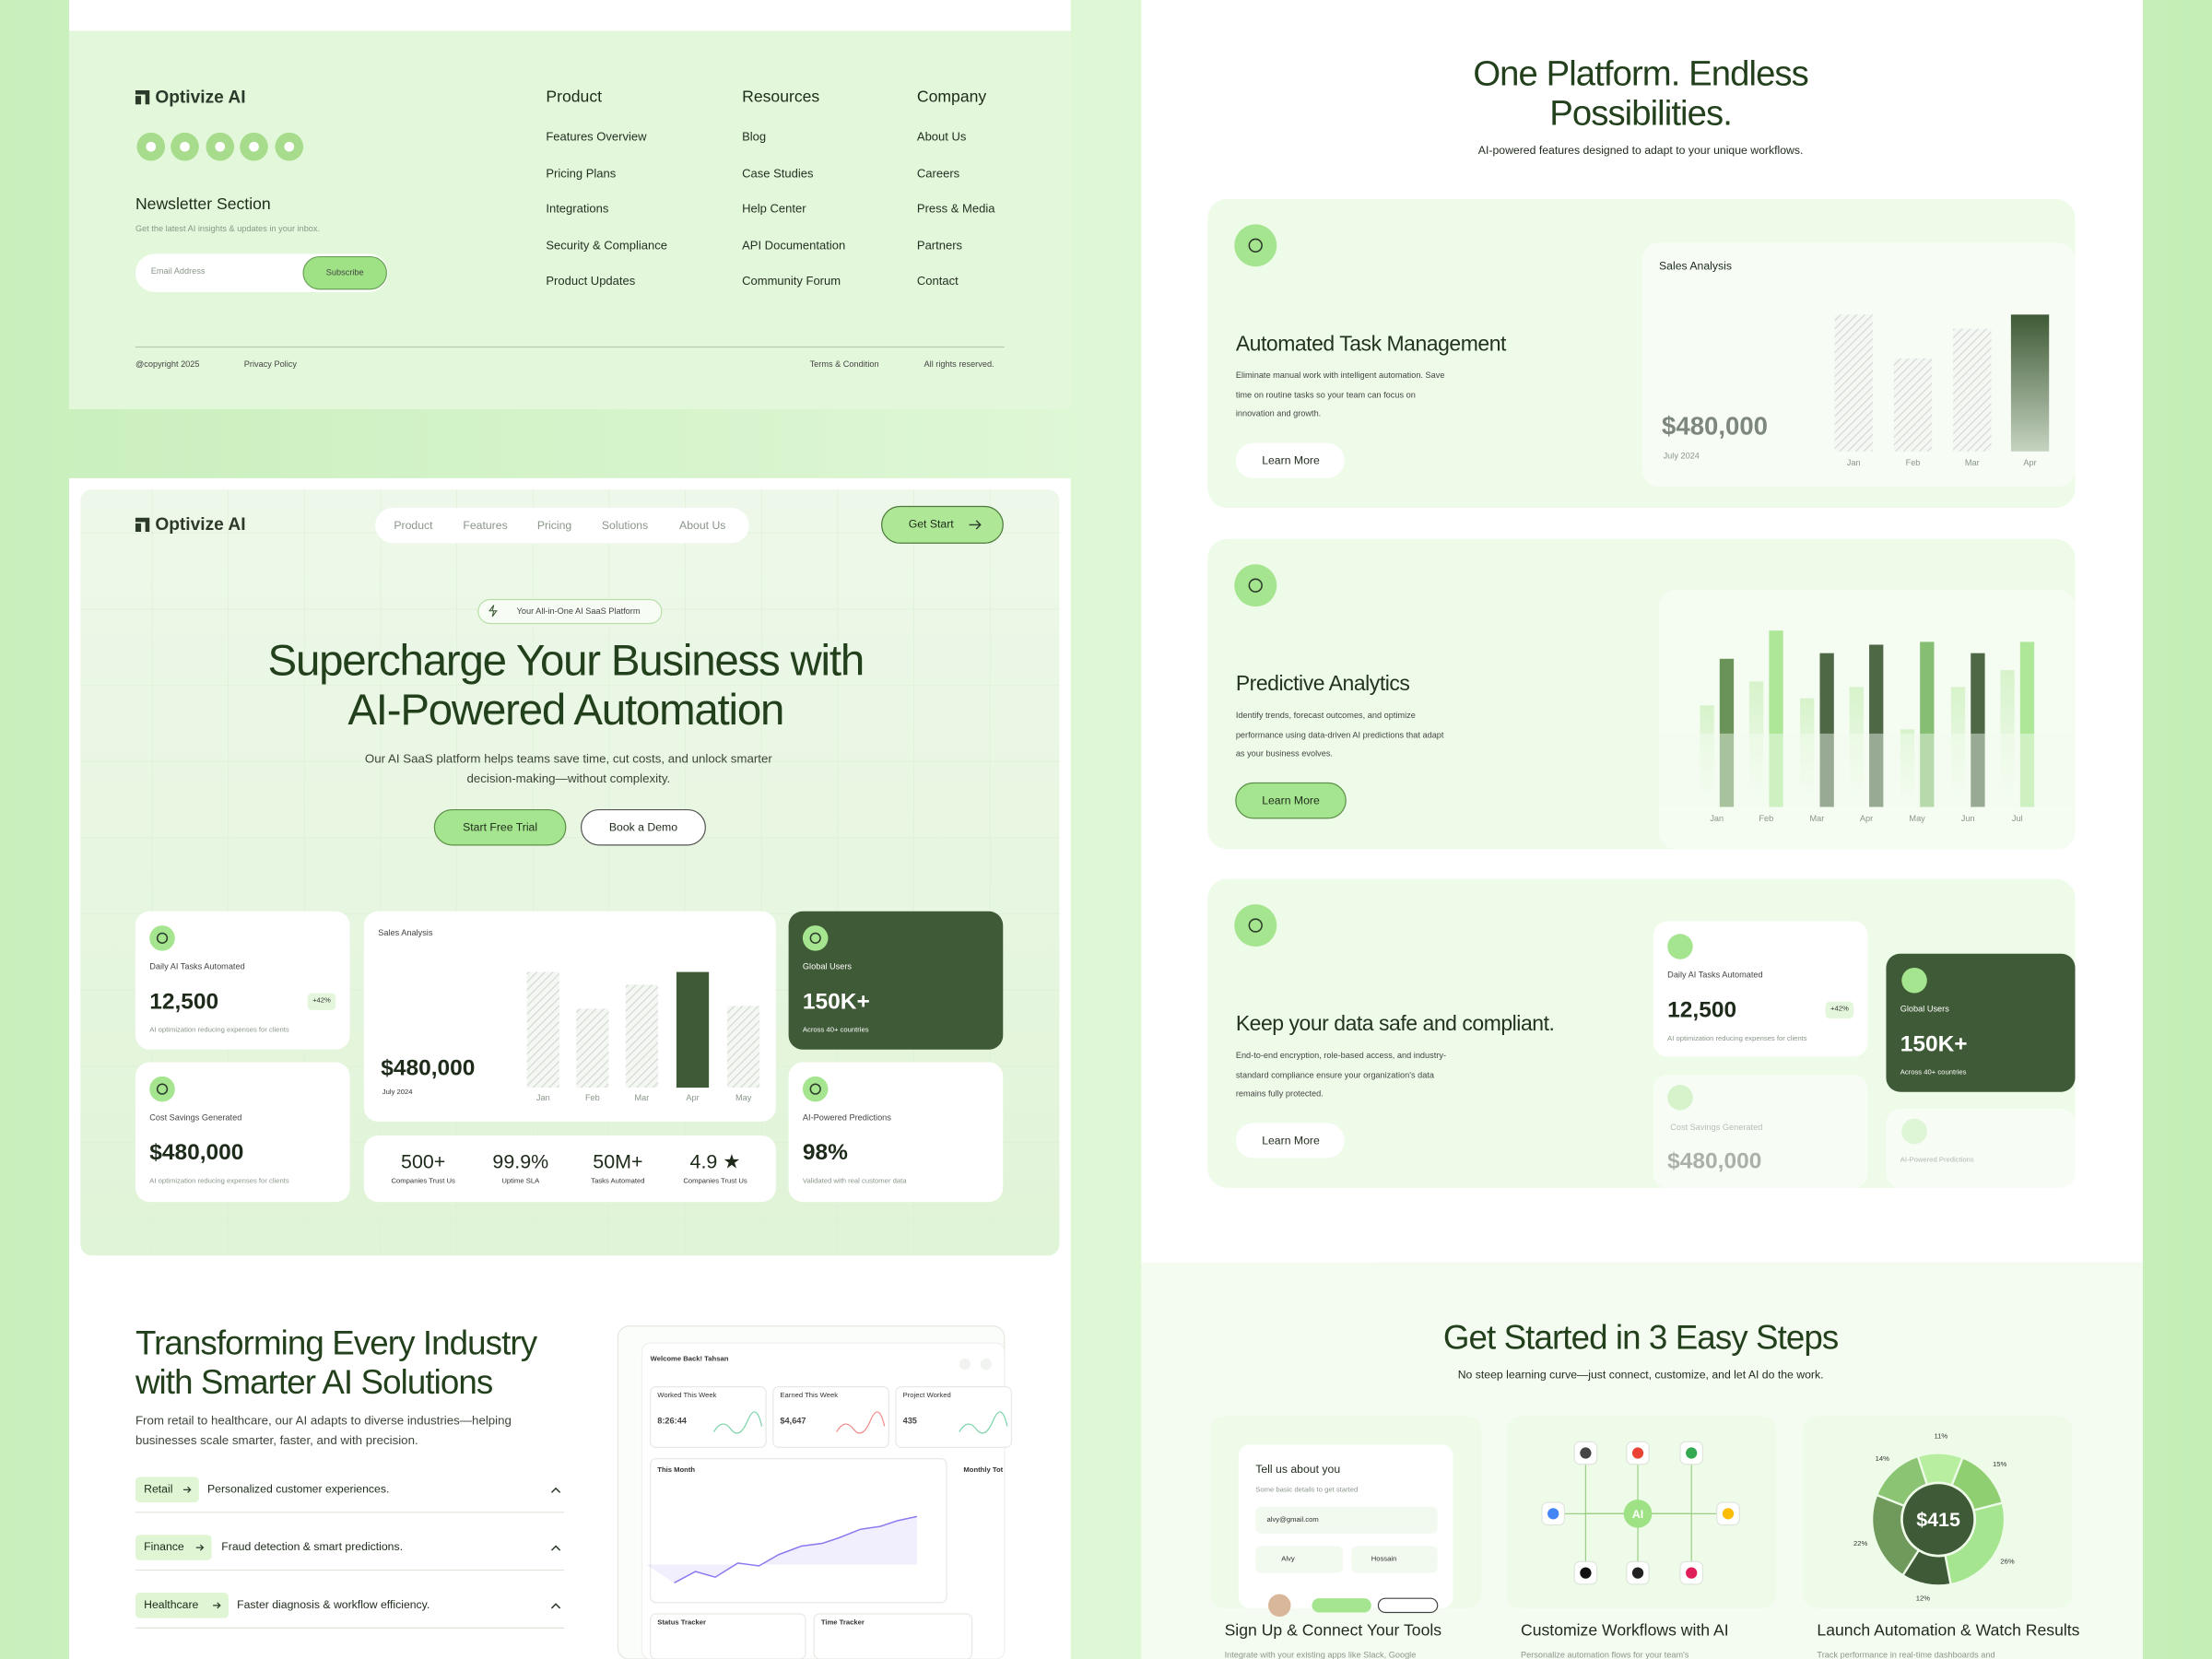  Describe the element at coordinates (625, 525) in the screenshot. I see `nav-item: Solutions` at that location.